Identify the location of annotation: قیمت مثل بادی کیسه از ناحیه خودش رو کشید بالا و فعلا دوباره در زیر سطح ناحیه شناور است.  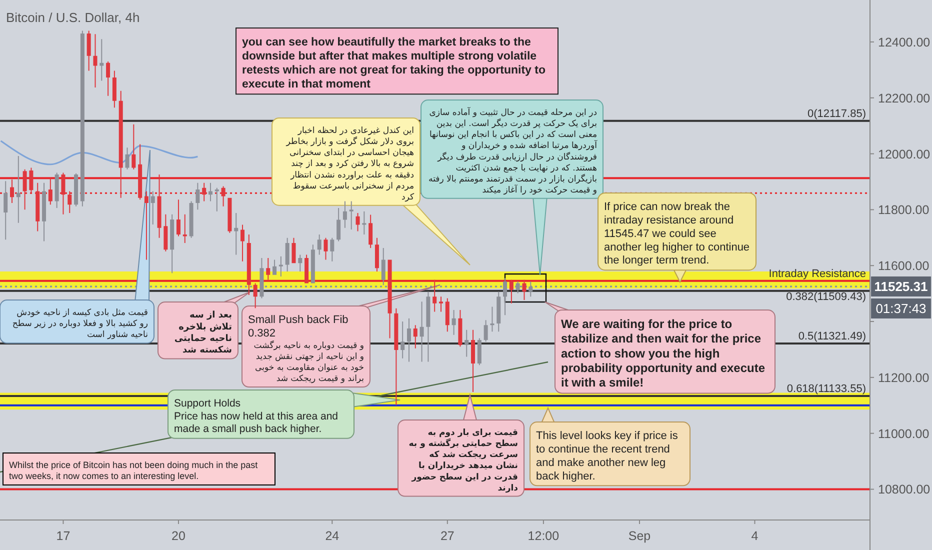
(80, 324).